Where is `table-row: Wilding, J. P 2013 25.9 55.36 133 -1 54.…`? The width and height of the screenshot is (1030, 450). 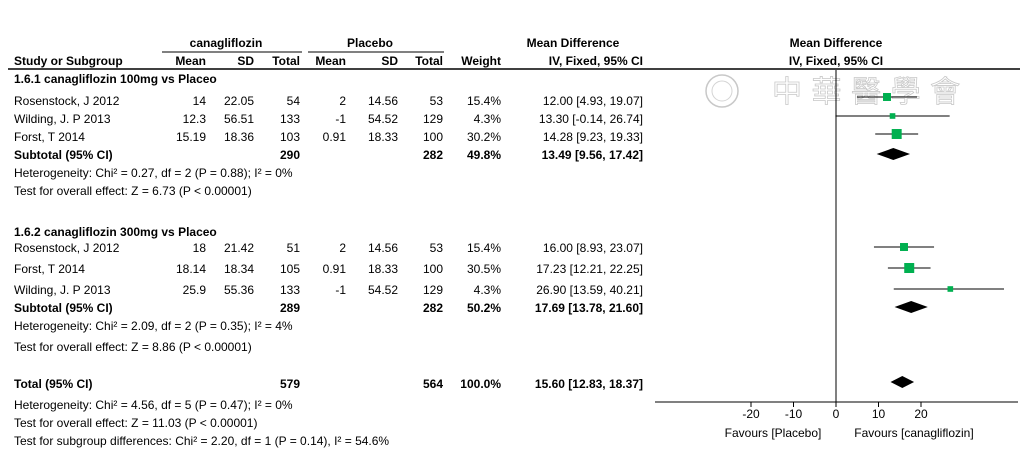 table-row: Wilding, J. P 2013 25.9 55.36 133 -1 54.… is located at coordinates (328, 290).